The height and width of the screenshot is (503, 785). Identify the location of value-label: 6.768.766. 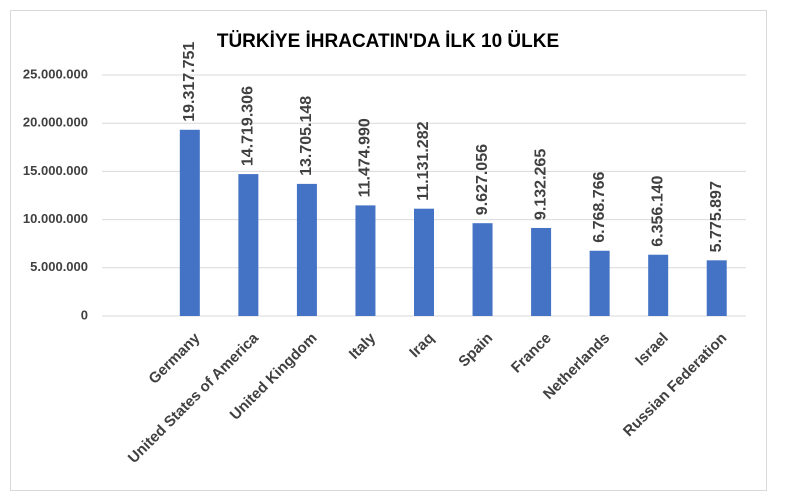
(599, 206).